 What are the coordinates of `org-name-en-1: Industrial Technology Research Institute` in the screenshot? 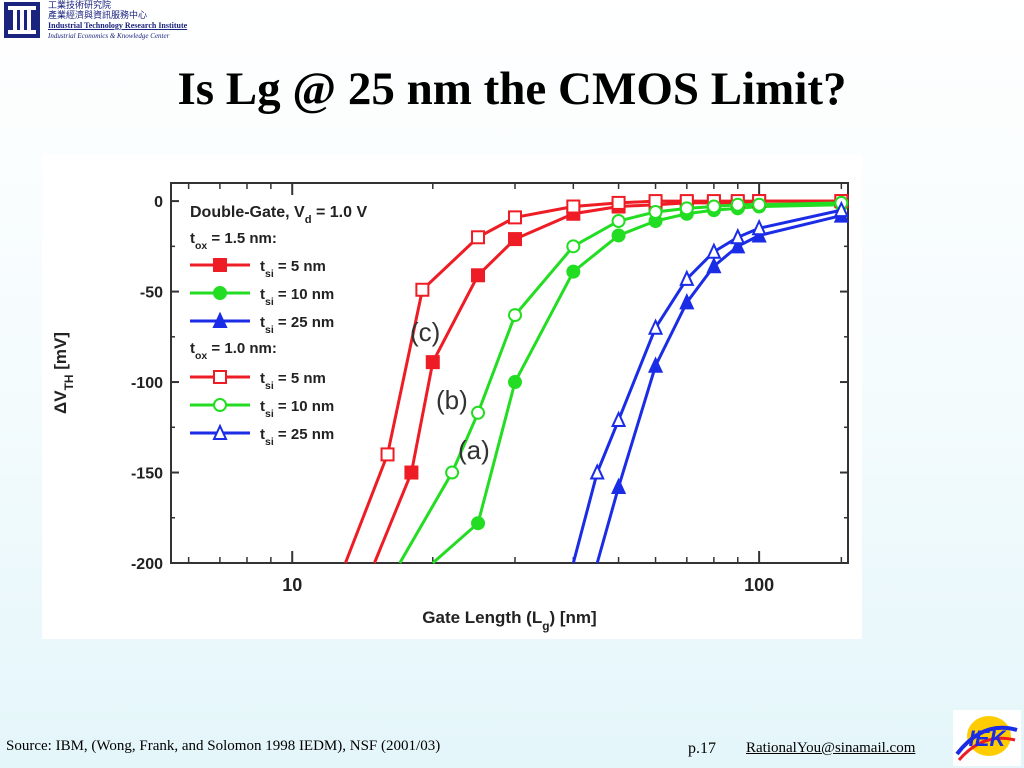 It's located at (118, 25).